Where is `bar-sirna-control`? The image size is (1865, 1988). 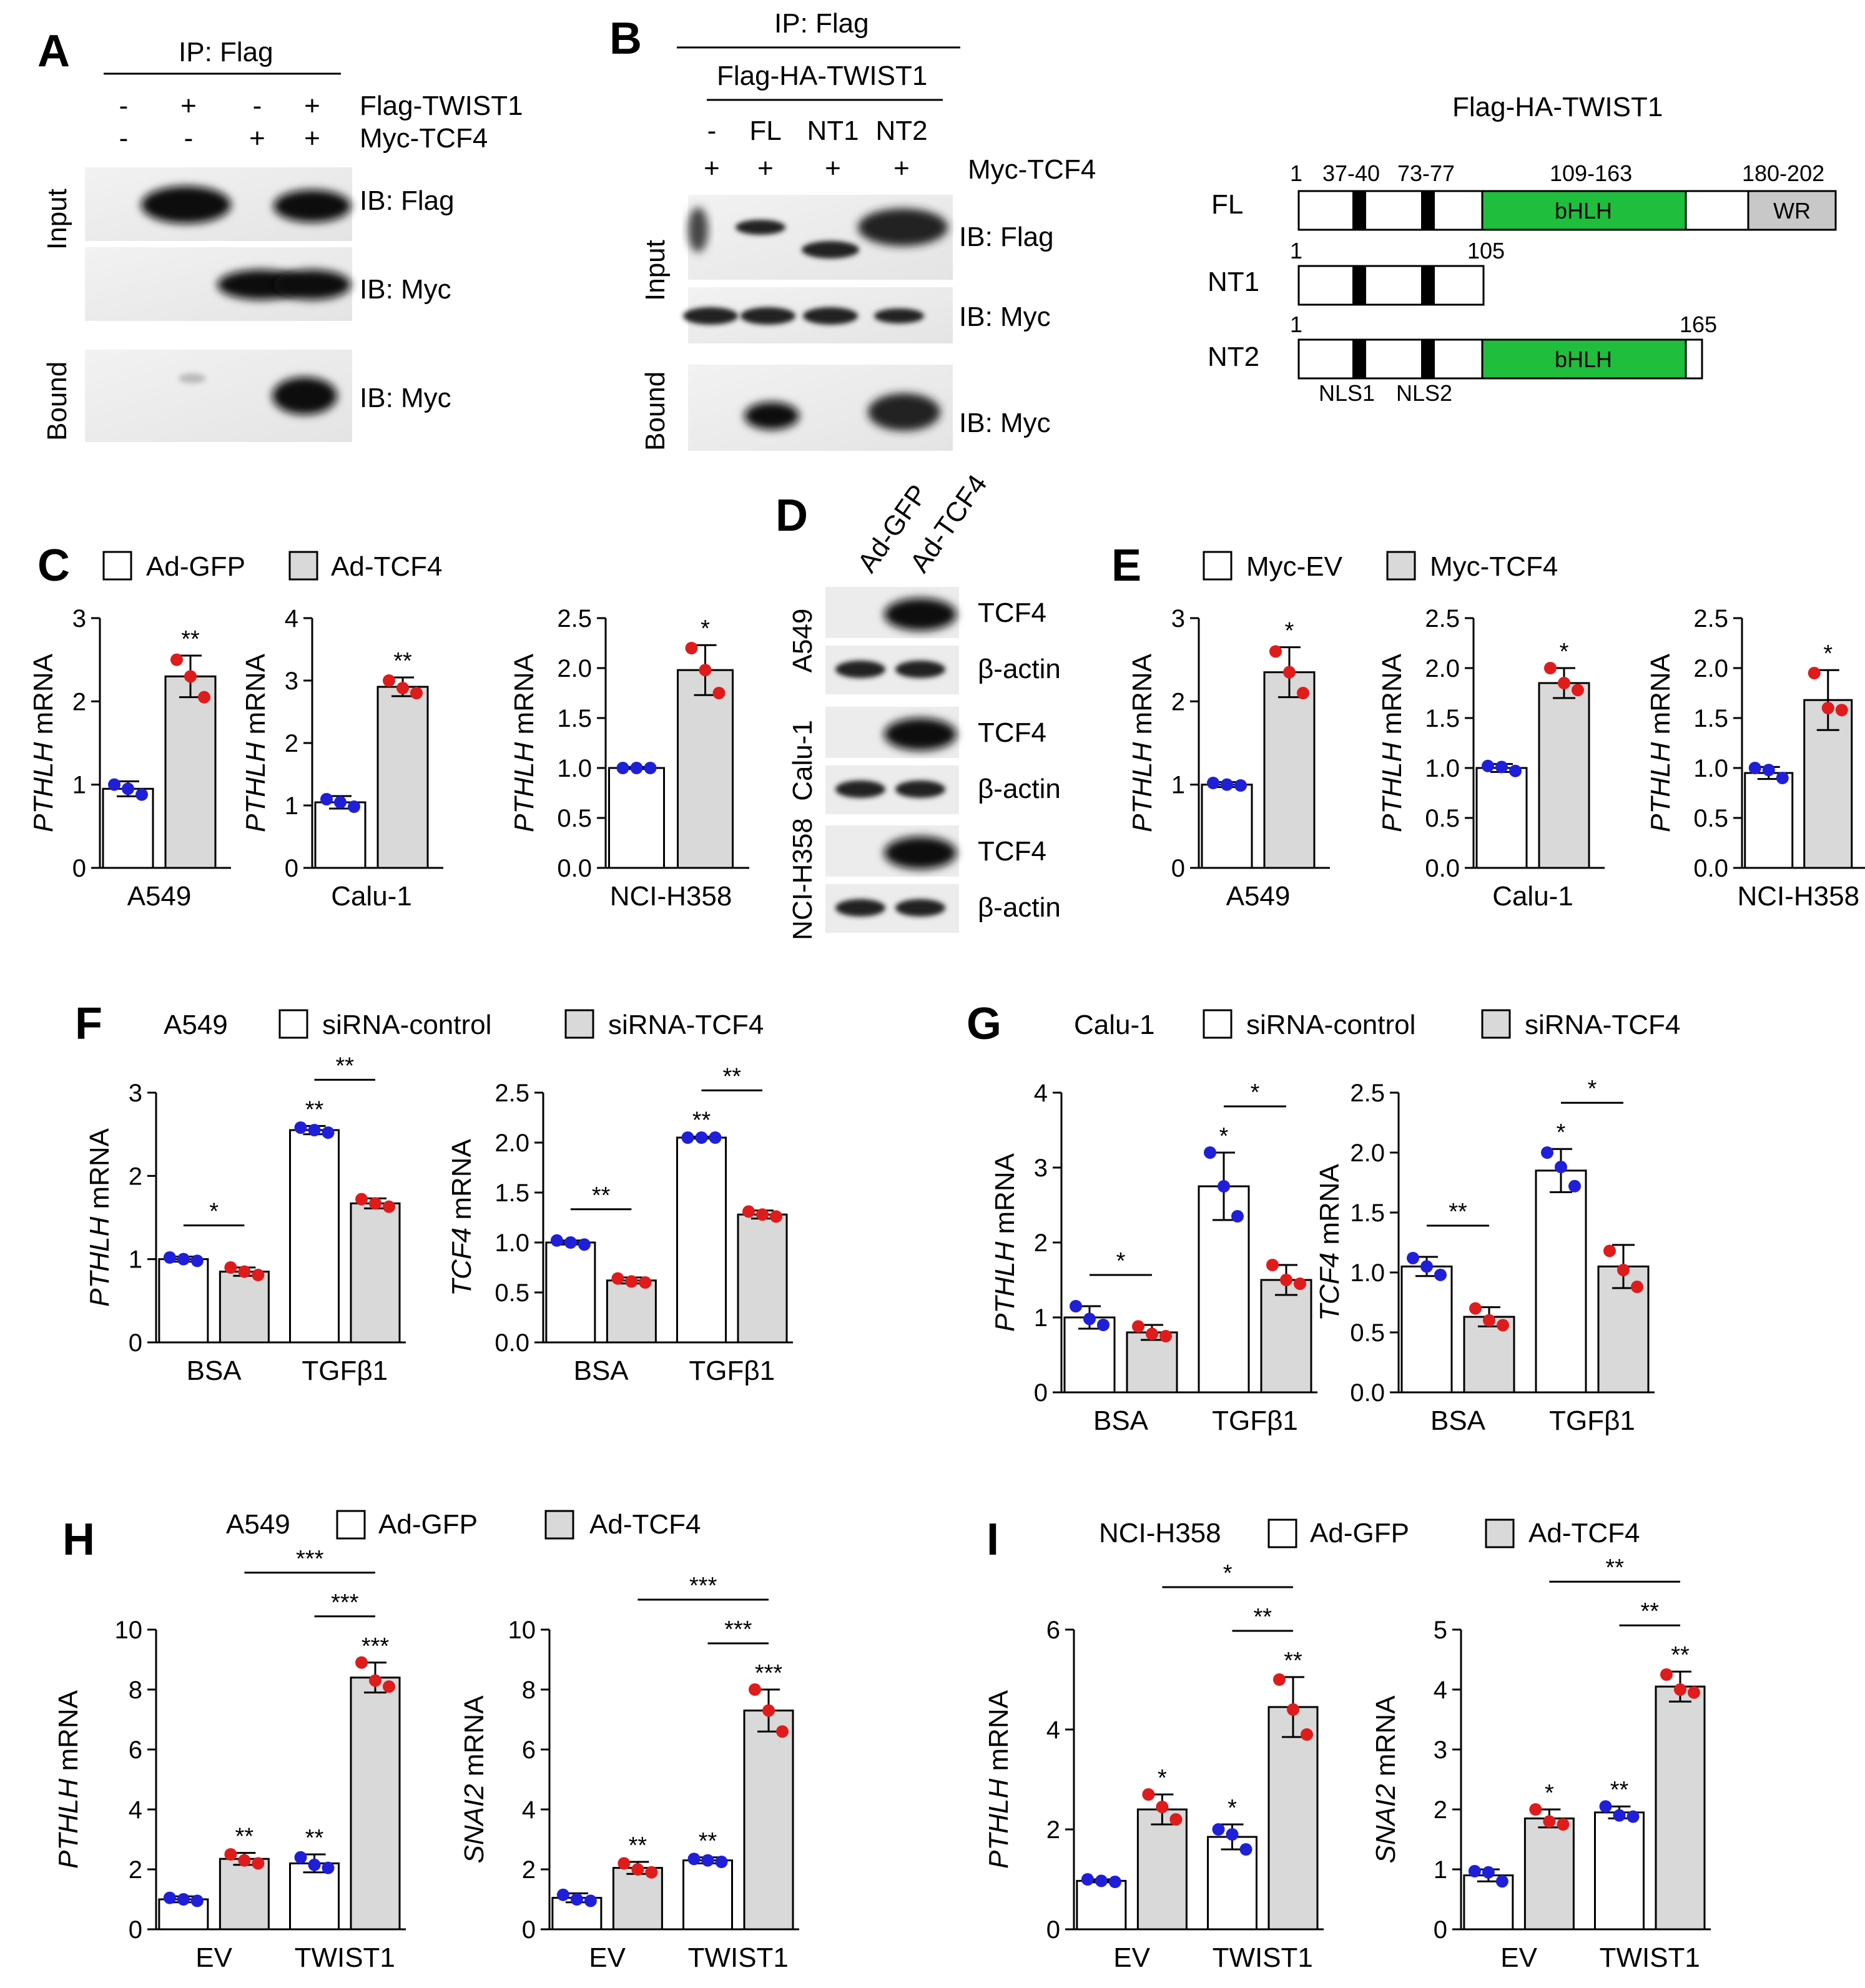
bar-sirna-control is located at coordinates (183, 1301).